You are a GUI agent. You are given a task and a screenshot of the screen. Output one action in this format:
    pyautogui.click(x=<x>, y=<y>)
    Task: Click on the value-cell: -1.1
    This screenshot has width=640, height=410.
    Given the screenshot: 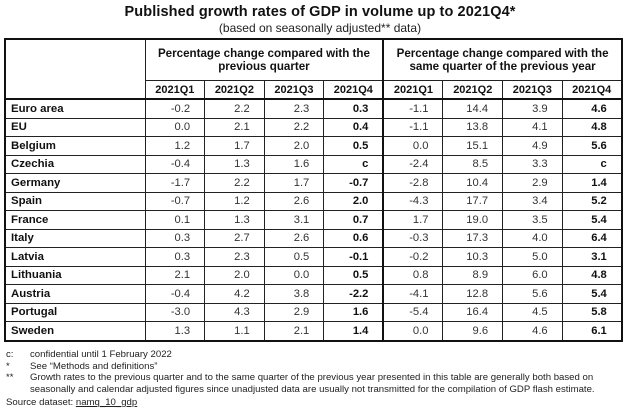 What is the action you would take?
    pyautogui.click(x=413, y=127)
    